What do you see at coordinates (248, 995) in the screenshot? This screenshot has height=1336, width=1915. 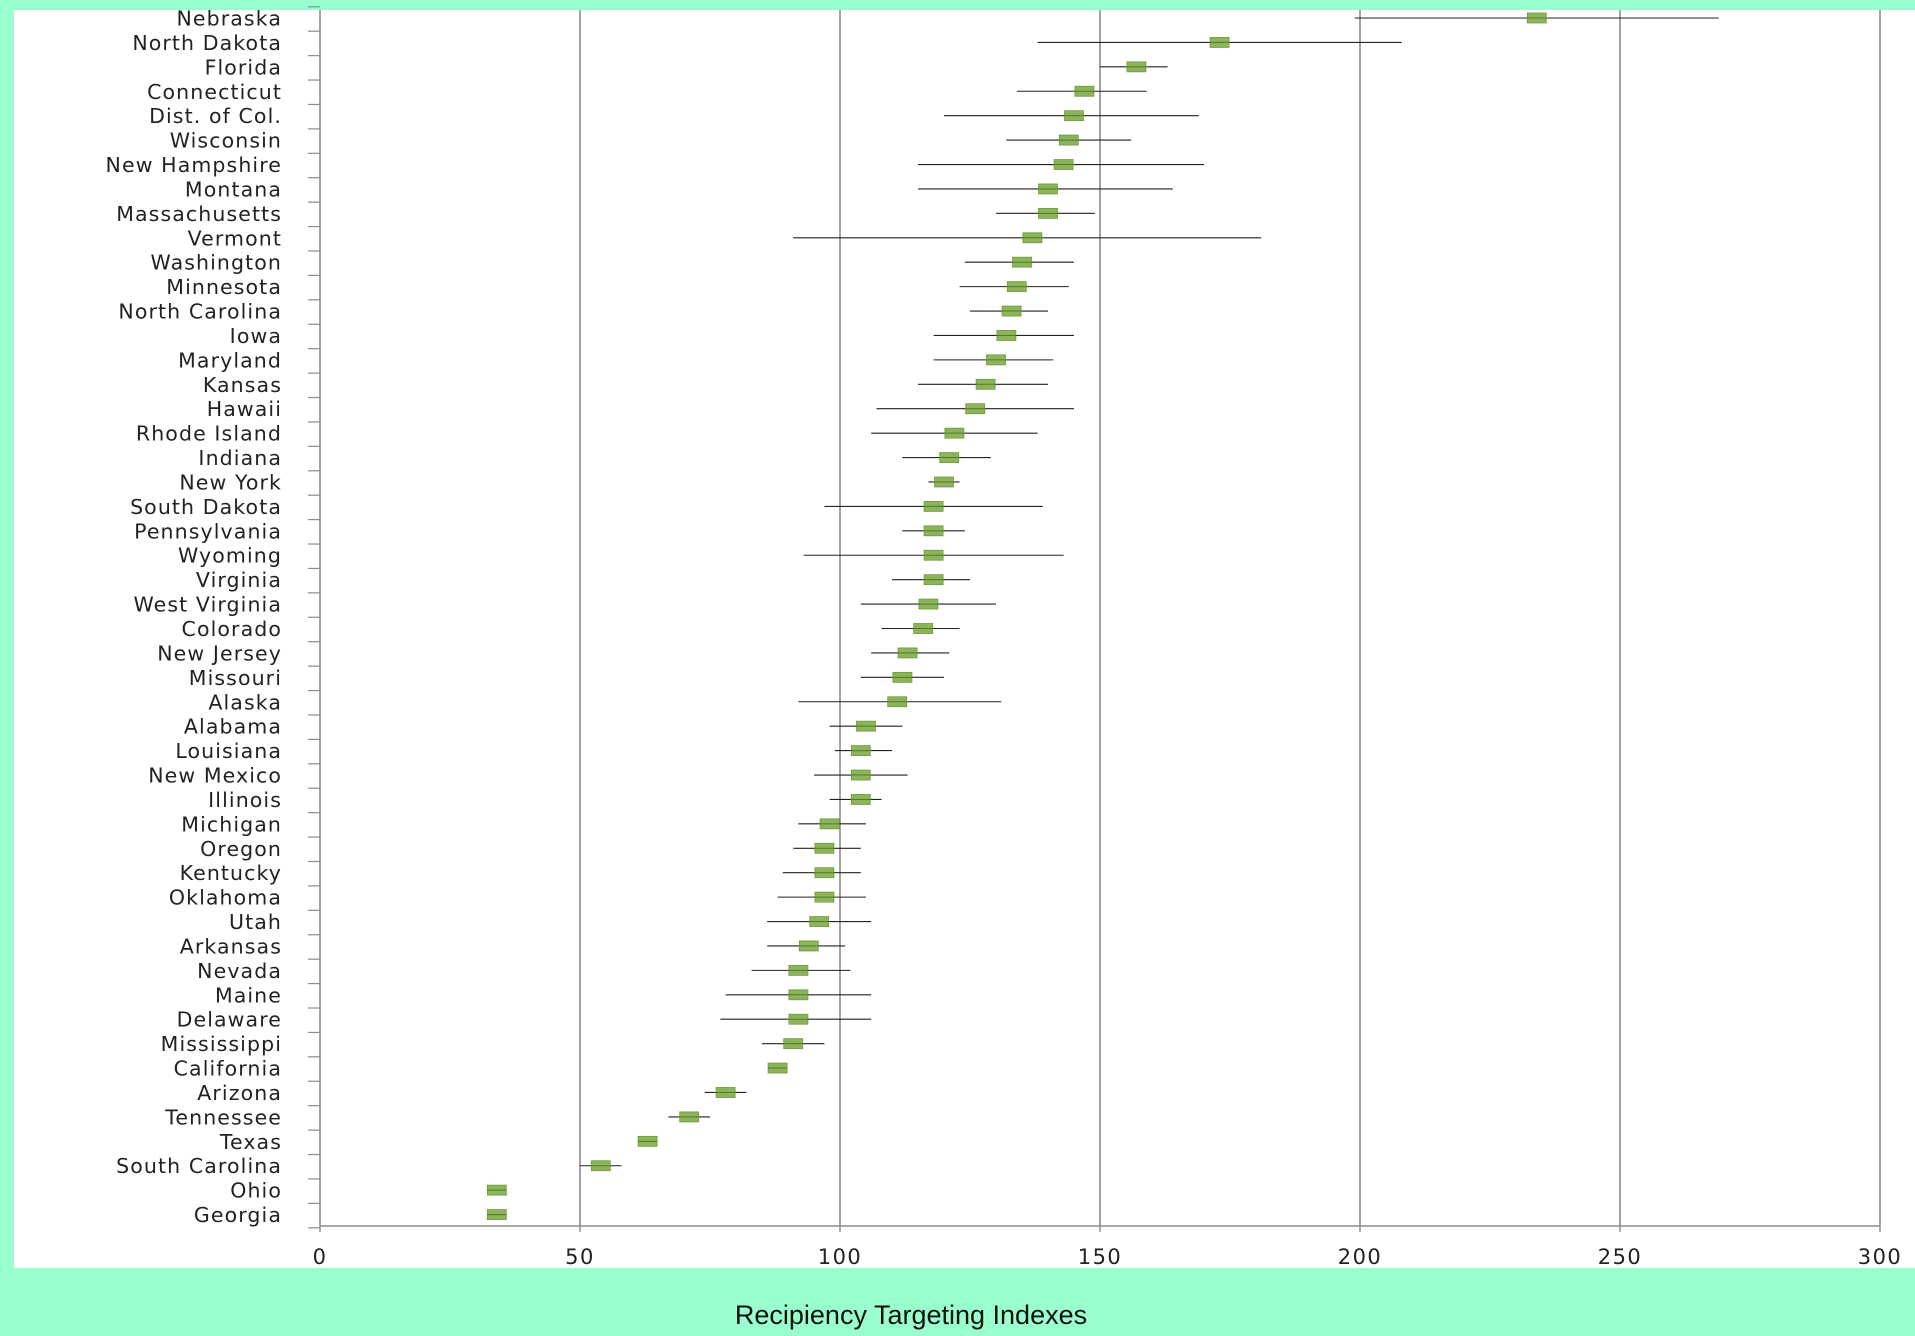 I see `y-tick-label: Maine` at bounding box center [248, 995].